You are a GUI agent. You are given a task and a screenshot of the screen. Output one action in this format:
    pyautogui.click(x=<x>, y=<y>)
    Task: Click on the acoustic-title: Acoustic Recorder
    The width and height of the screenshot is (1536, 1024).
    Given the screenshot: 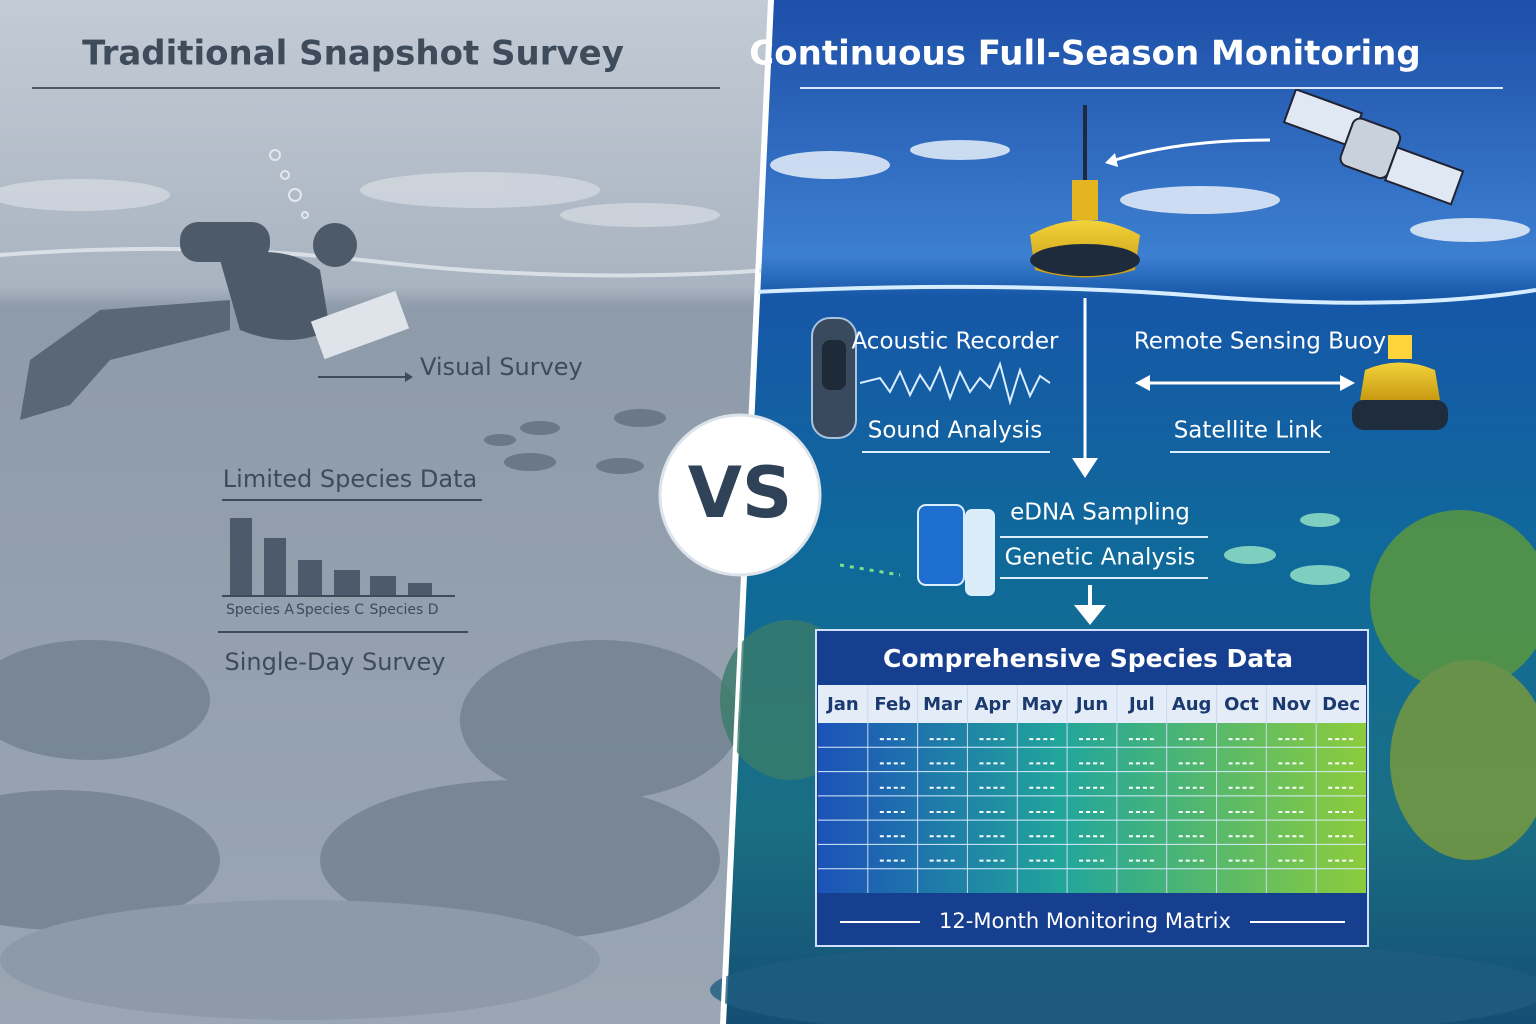 What is the action you would take?
    pyautogui.click(x=955, y=342)
    